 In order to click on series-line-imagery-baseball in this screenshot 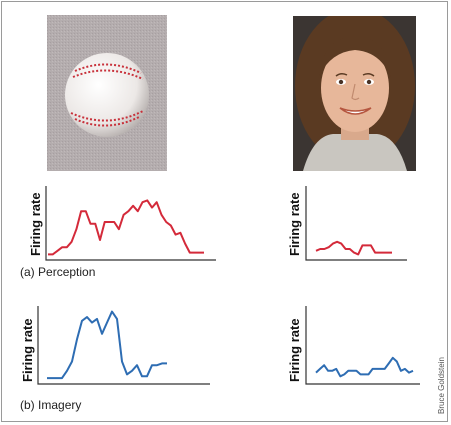, I will do `click(107, 345)`.